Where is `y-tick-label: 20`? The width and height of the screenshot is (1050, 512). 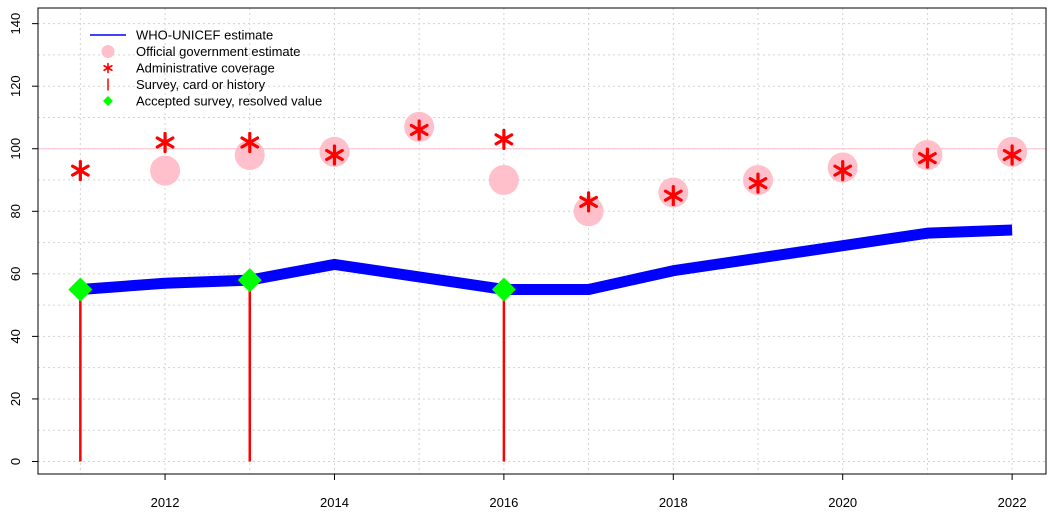
y-tick-label: 20 is located at coordinates (15, 399).